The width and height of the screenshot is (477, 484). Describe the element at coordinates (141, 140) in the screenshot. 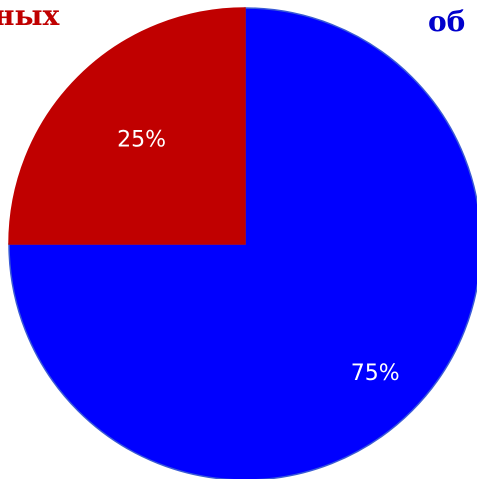

I see `pie-slice-2-label: 25%` at that location.